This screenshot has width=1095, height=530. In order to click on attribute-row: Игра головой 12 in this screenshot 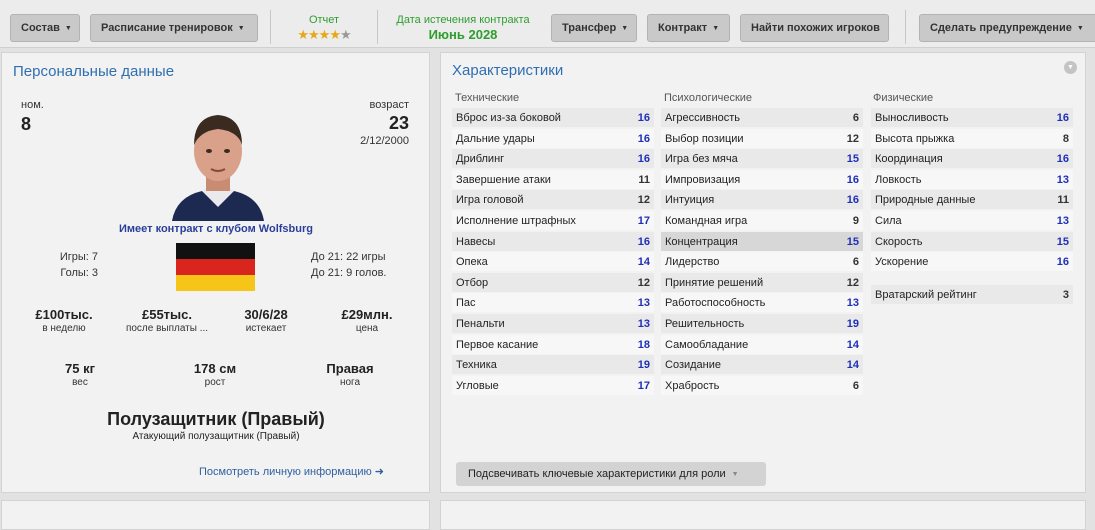, I will do `click(553, 200)`.